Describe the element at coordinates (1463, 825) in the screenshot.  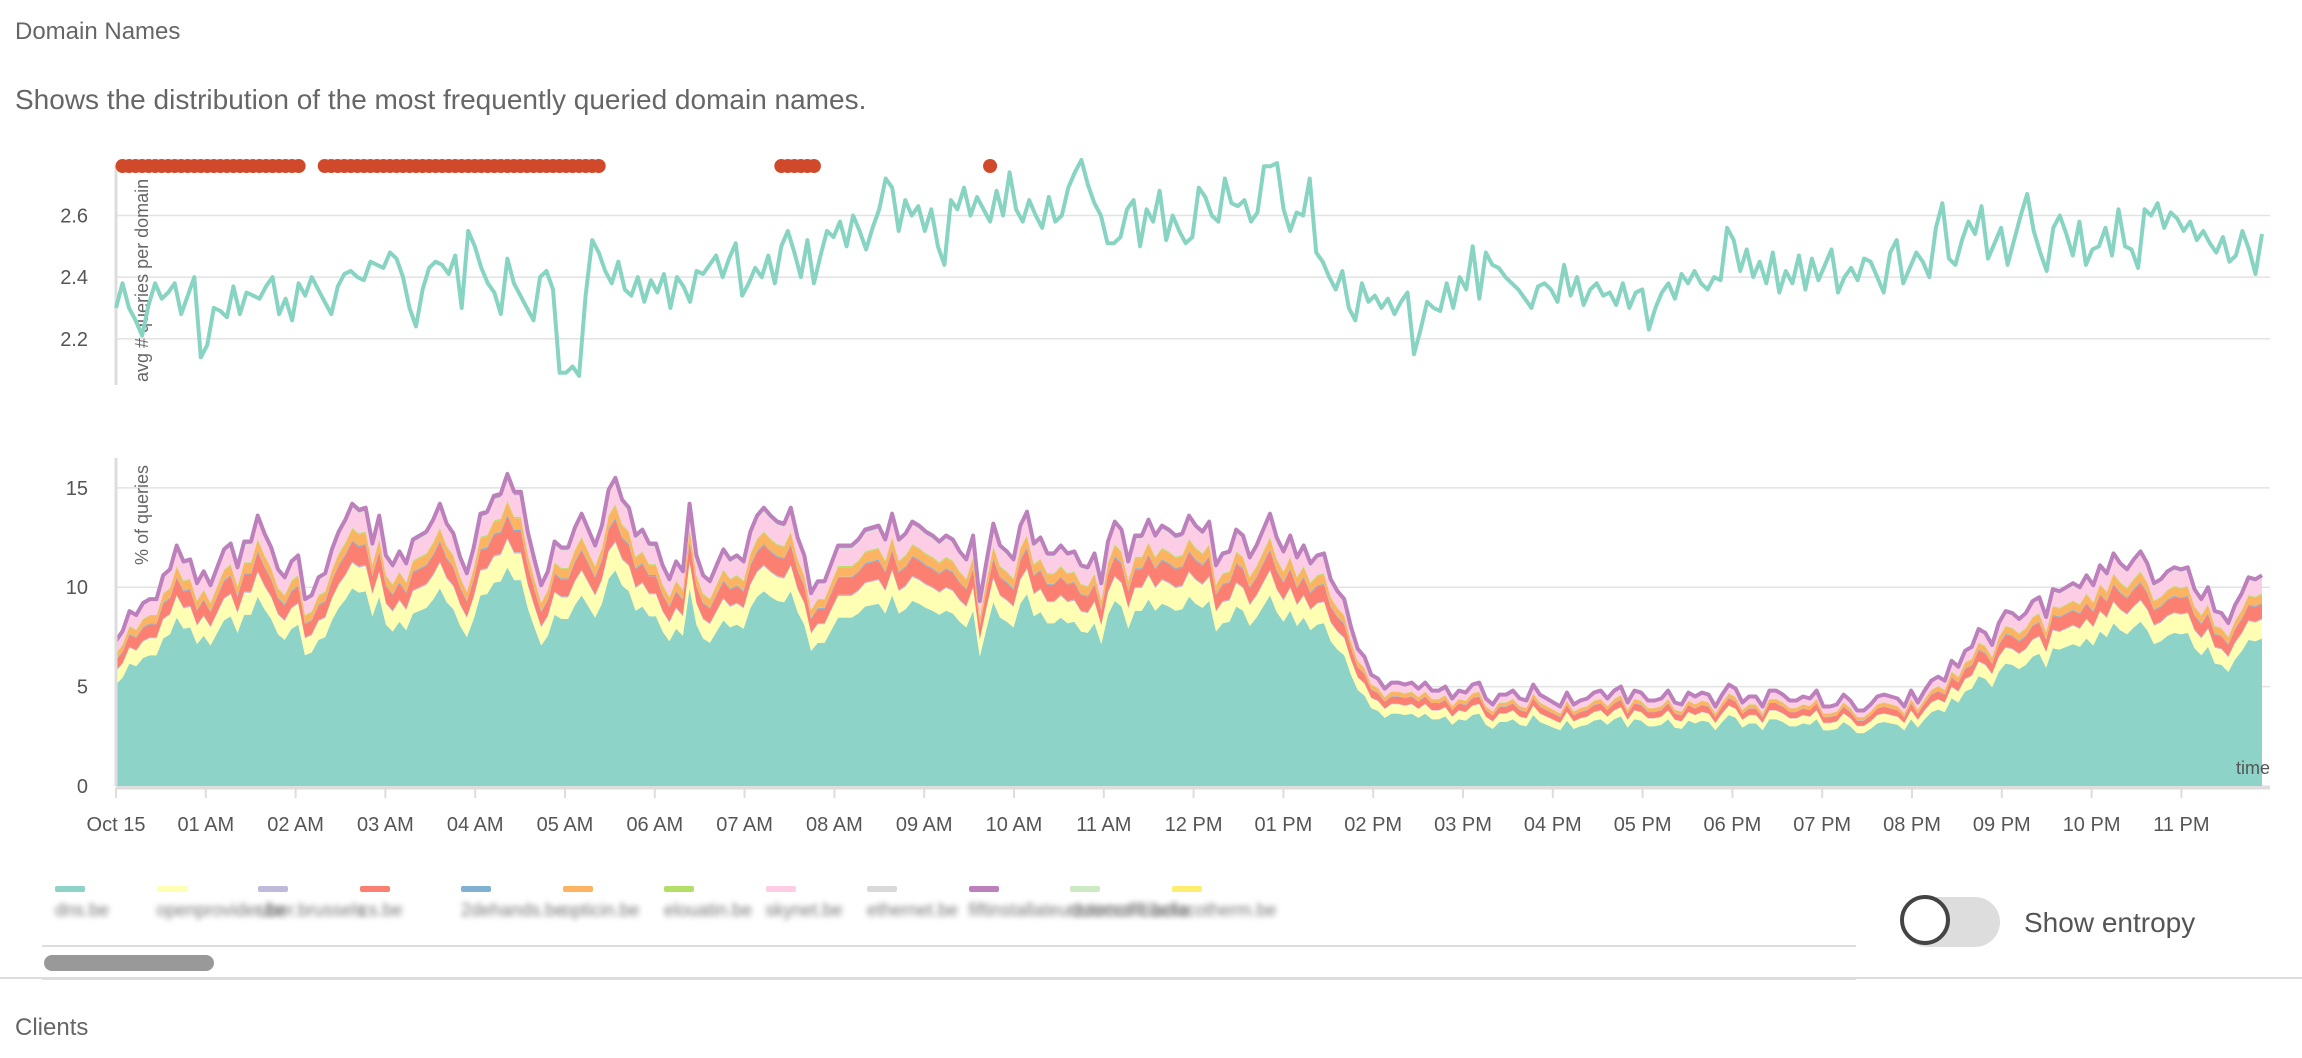
I see `x-tick-label: 03 PM` at that location.